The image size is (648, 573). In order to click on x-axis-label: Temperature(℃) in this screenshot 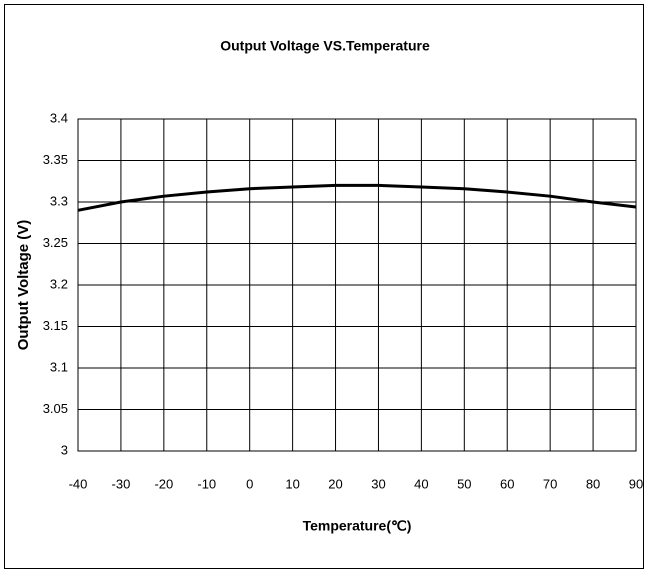, I will do `click(357, 526)`.